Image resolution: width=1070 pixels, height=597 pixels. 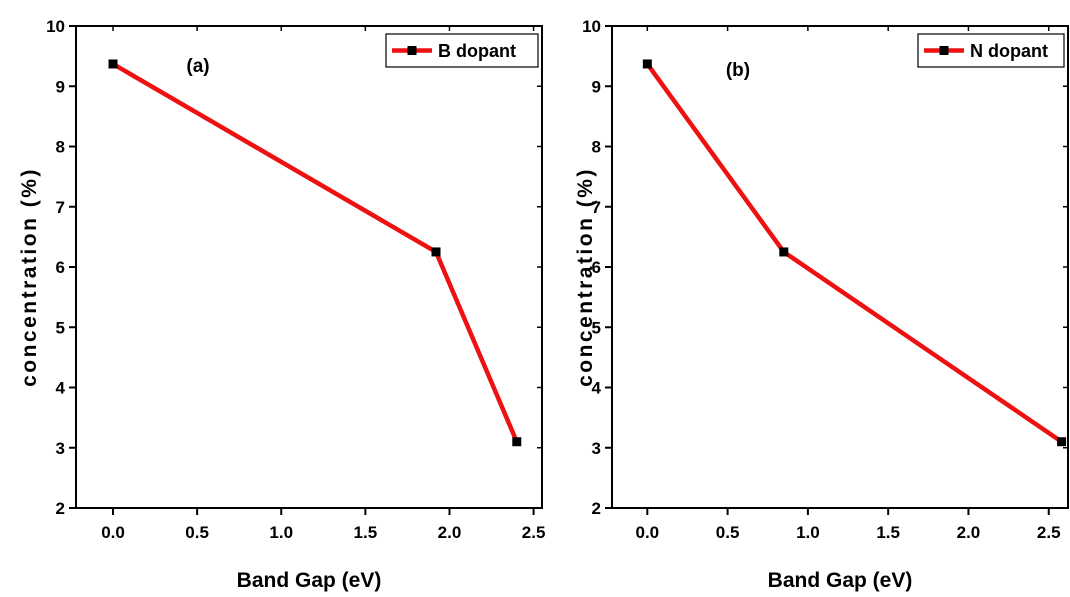 What do you see at coordinates (197, 66) in the screenshot?
I see `panel-label: (a)` at bounding box center [197, 66].